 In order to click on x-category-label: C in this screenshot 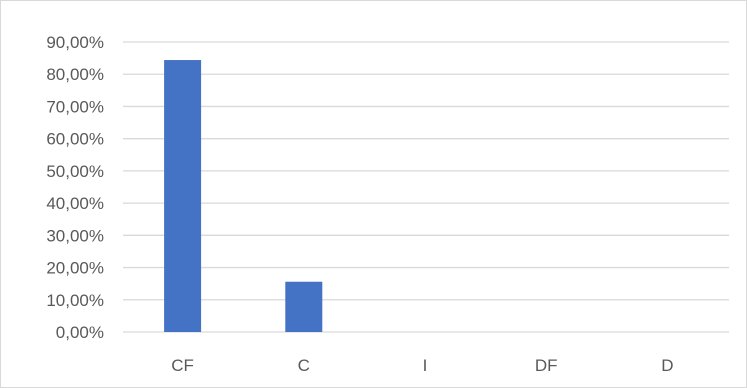, I will do `click(304, 365)`.